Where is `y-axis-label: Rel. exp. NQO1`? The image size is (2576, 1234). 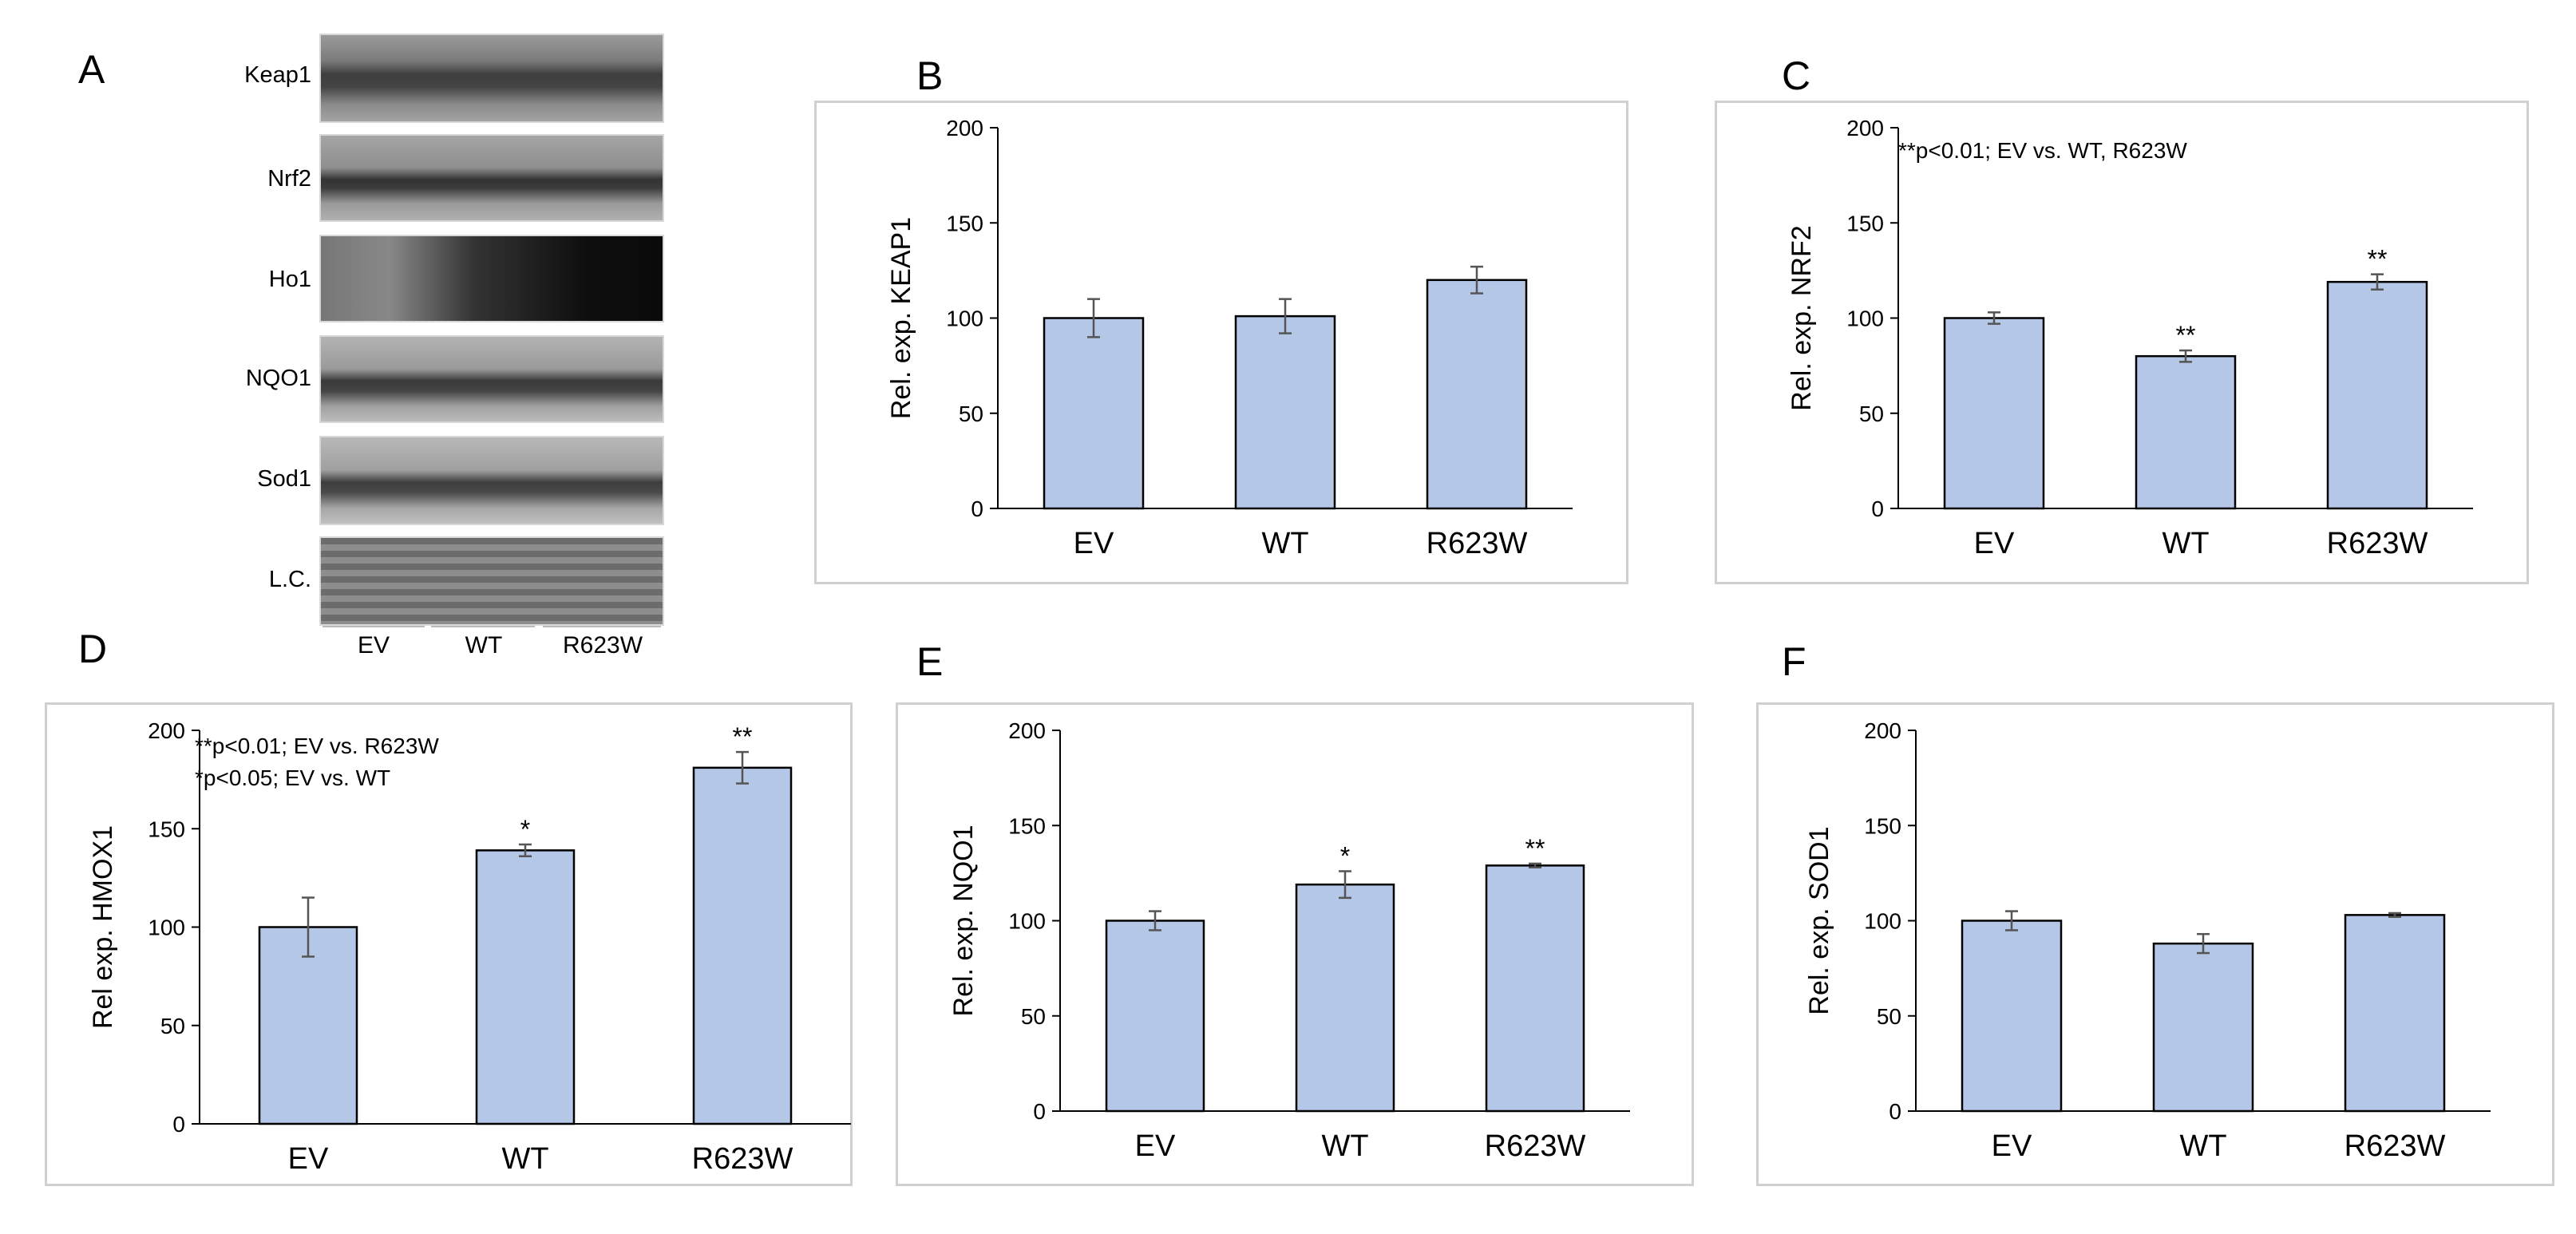 y-axis-label: Rel. exp. NQO1 is located at coordinates (964, 921).